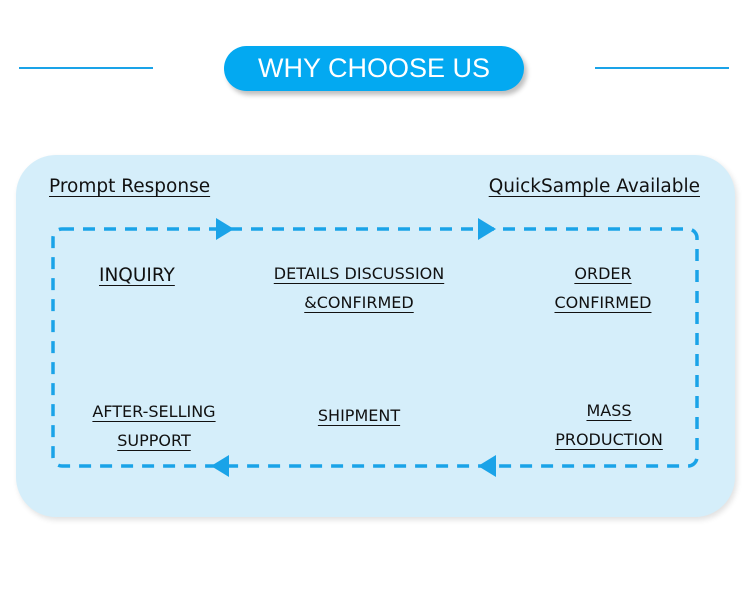 The image size is (750, 598). What do you see at coordinates (594, 186) in the screenshot?
I see `quicksample-label: QuickSample Available` at bounding box center [594, 186].